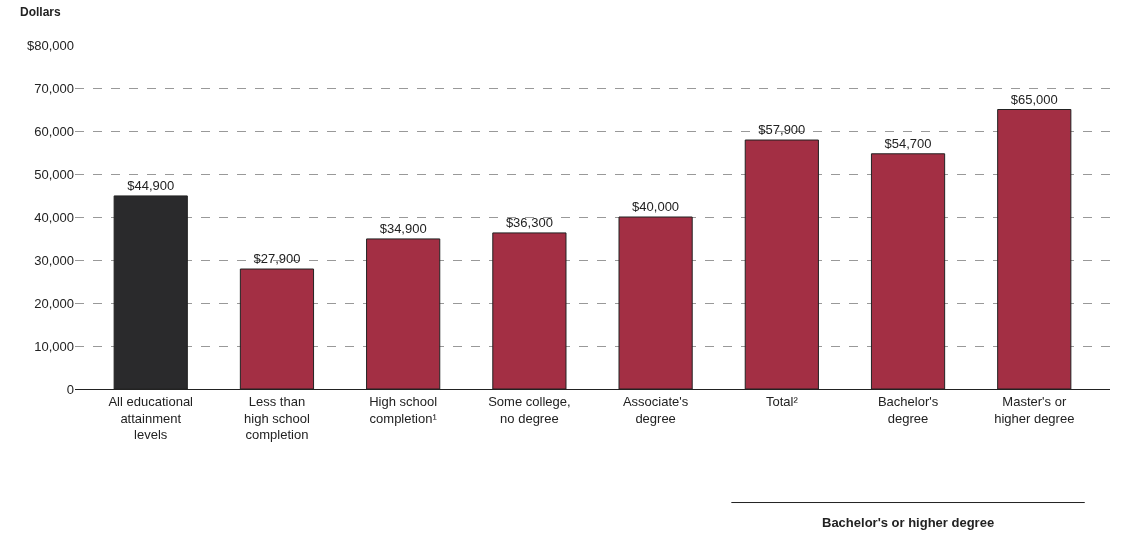  What do you see at coordinates (908, 409) in the screenshot?
I see `x-tick-label: Bachelor's degree` at bounding box center [908, 409].